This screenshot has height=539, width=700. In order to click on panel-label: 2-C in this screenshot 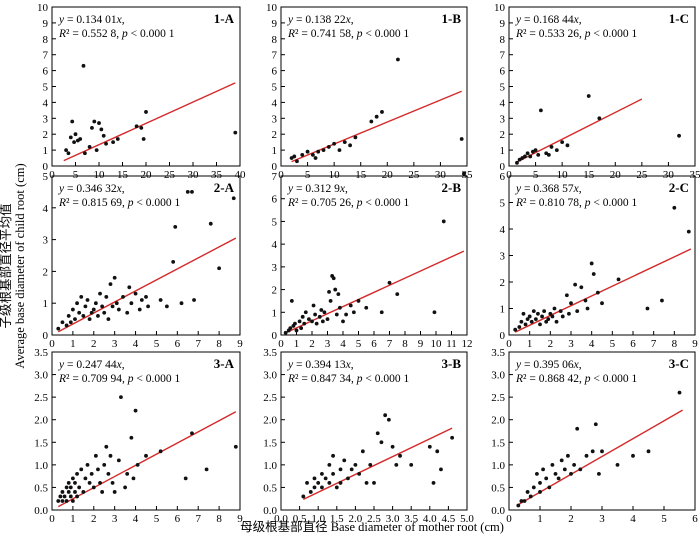, I will do `click(679, 187)`.